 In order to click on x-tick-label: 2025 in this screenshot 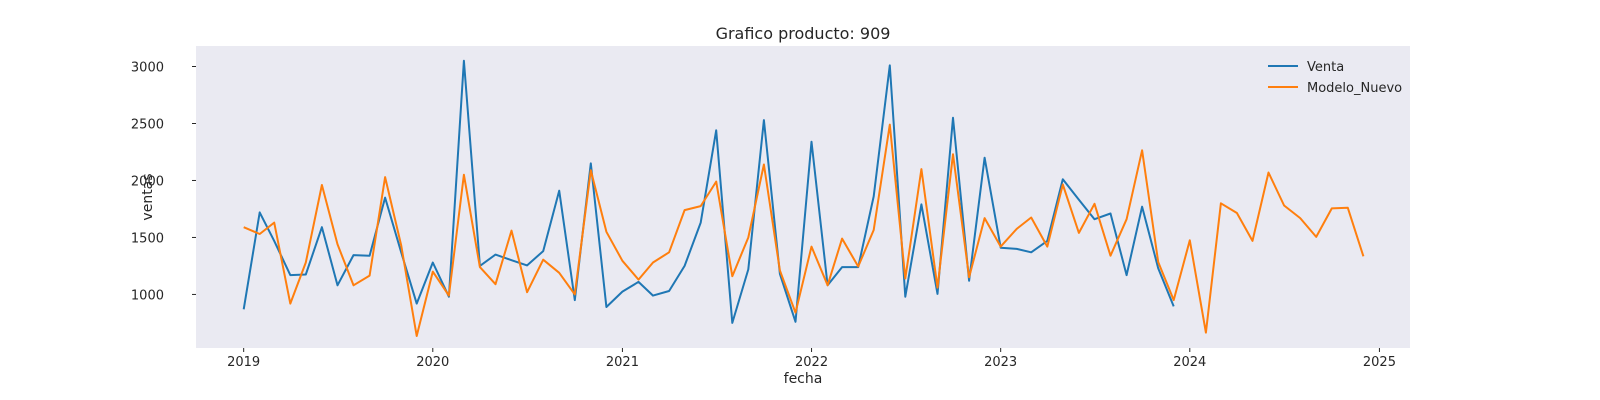, I will do `click(1379, 362)`.